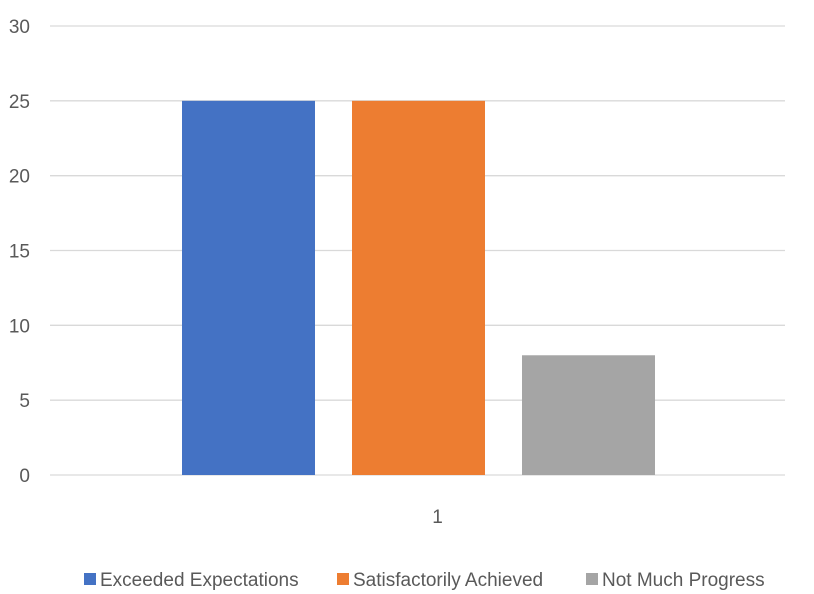 The width and height of the screenshot is (814, 594). Describe the element at coordinates (24, 401) in the screenshot. I see `y-tick-label: 5` at that location.